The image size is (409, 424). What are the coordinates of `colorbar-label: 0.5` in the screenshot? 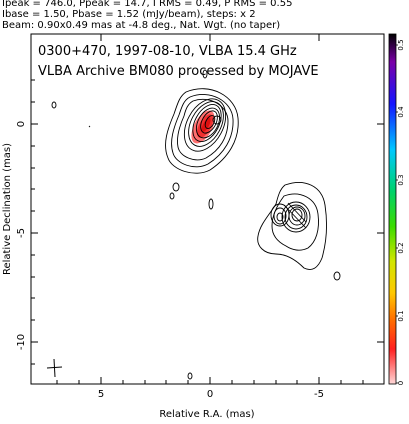 It's located at (401, 44).